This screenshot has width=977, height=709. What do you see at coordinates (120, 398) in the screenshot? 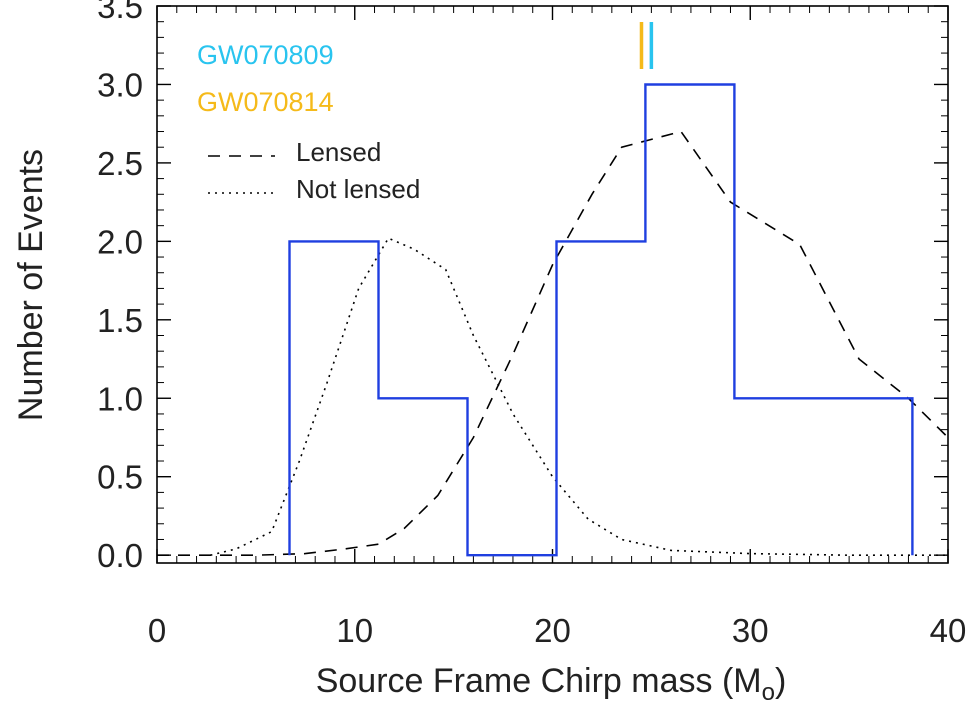
I see `y-tick-label: 1.0` at bounding box center [120, 398].